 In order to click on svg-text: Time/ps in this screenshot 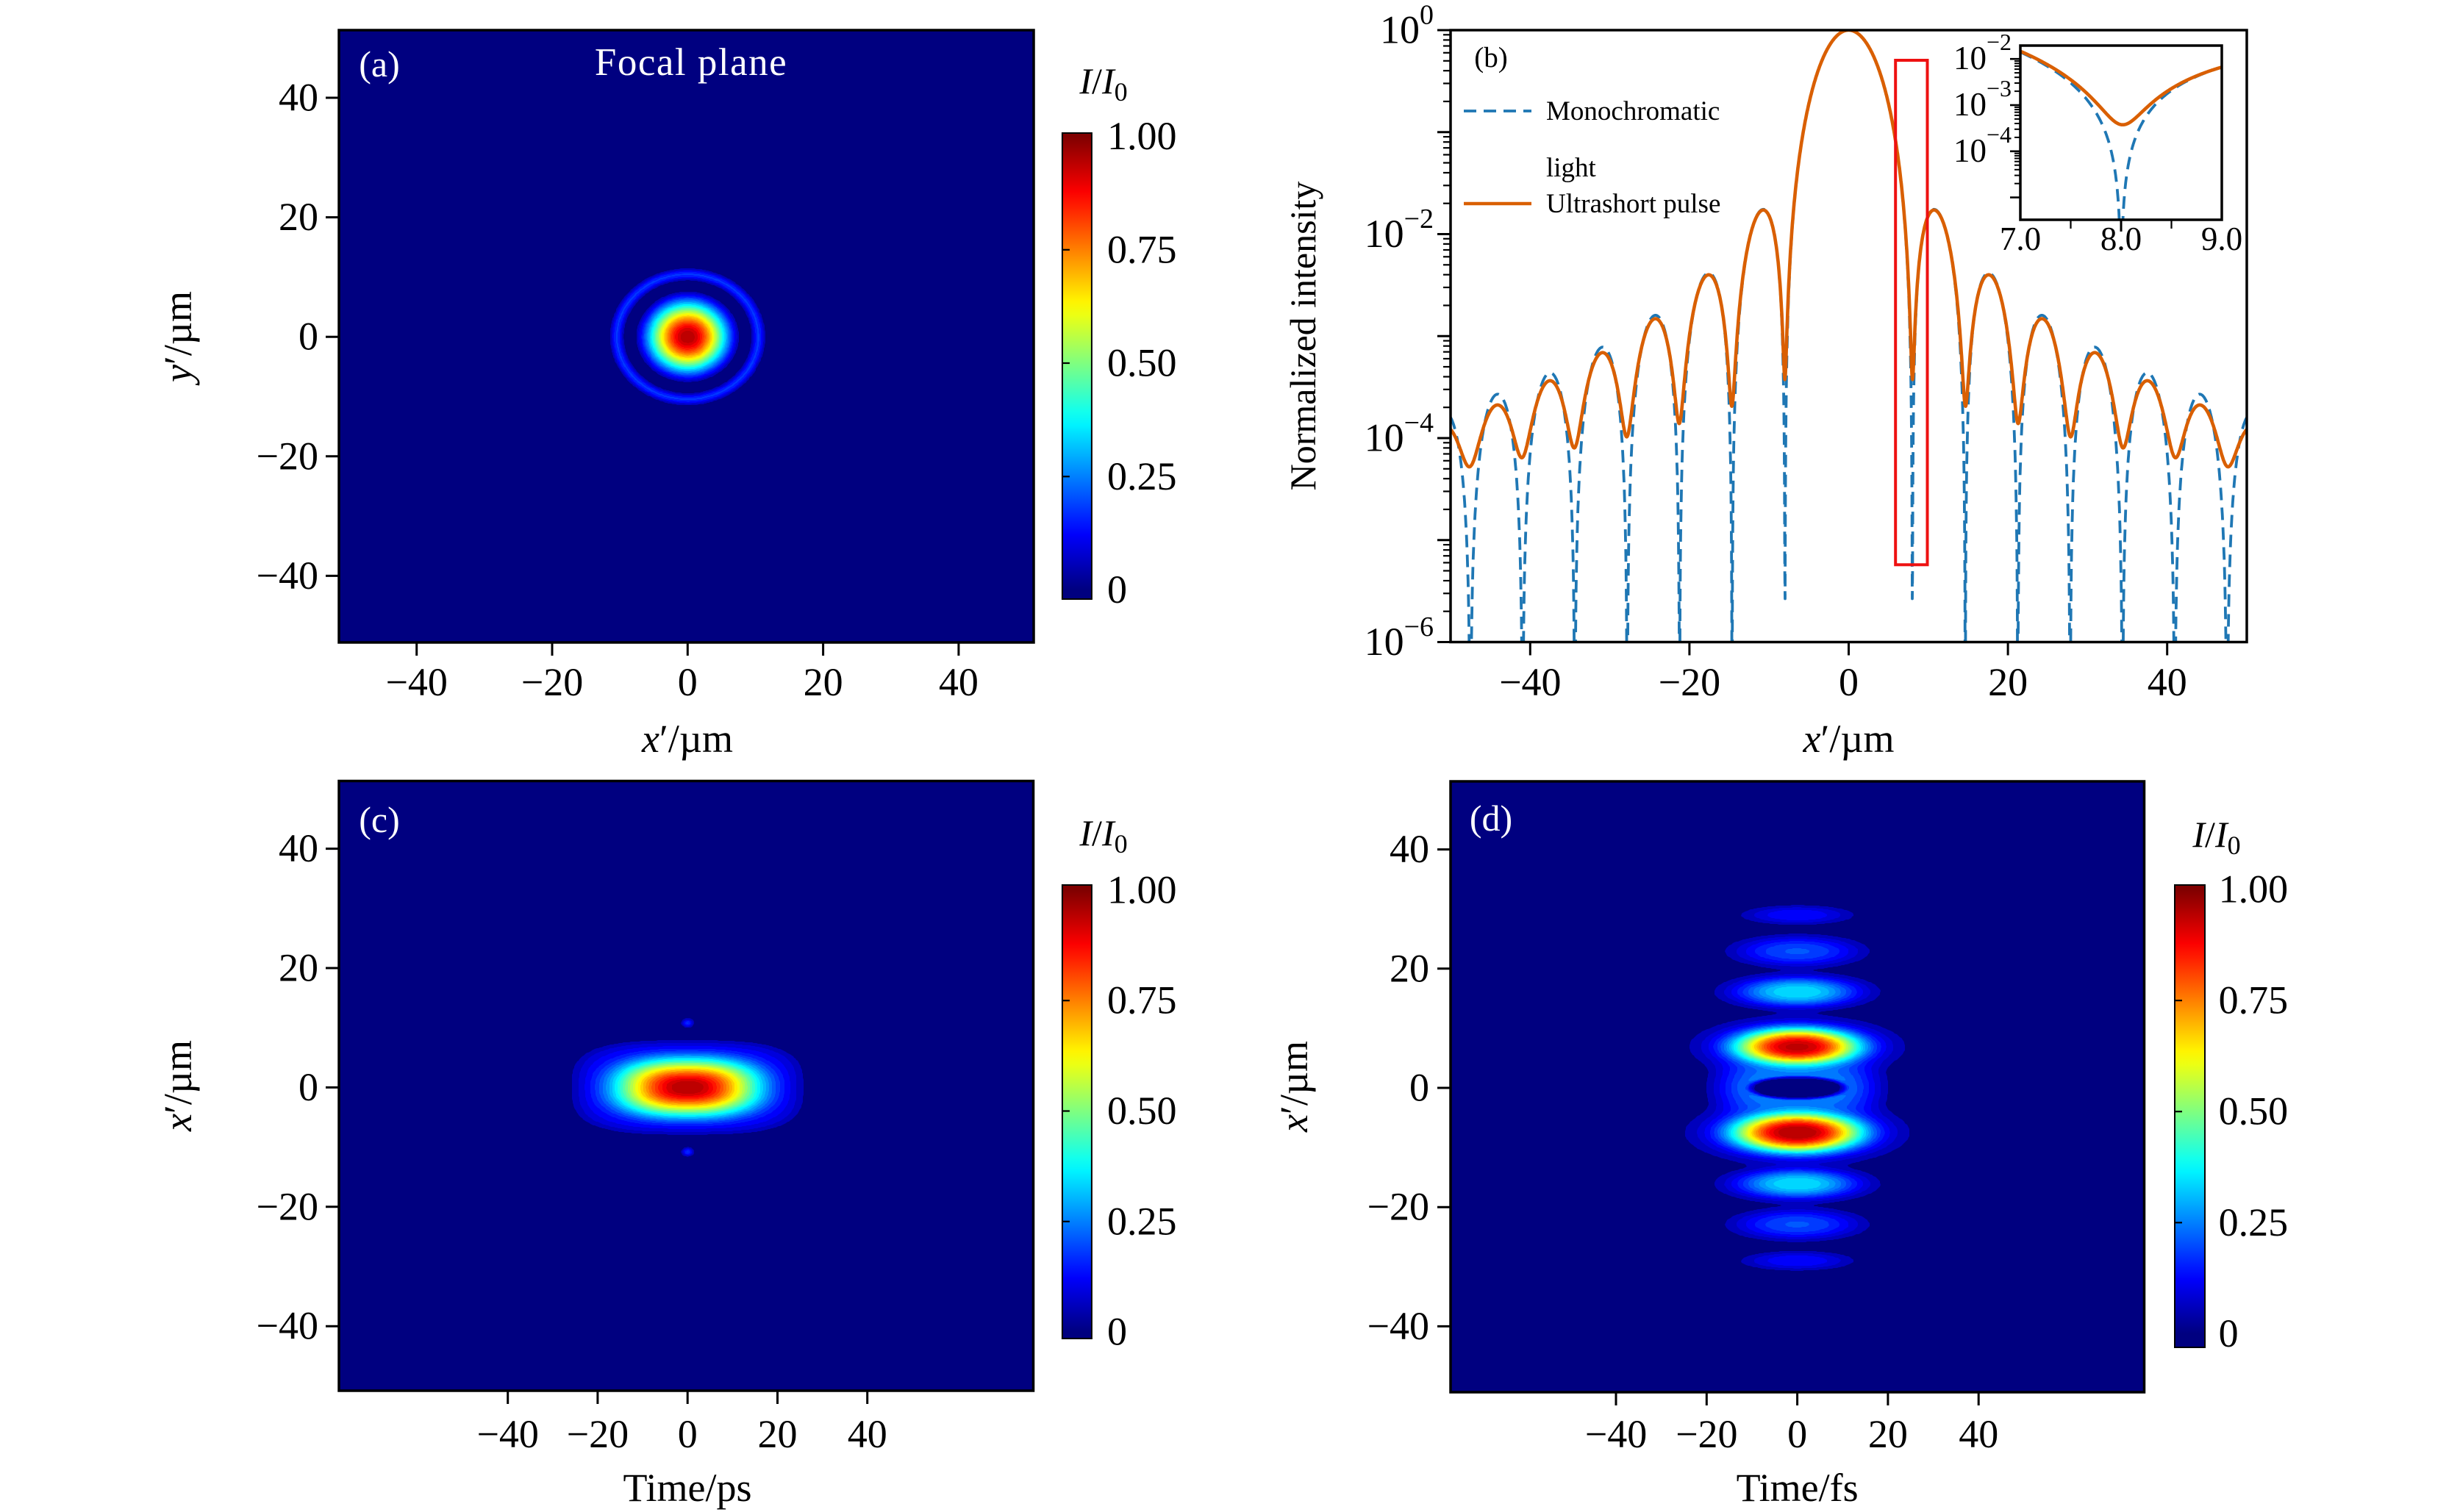, I will do `click(687, 1488)`.